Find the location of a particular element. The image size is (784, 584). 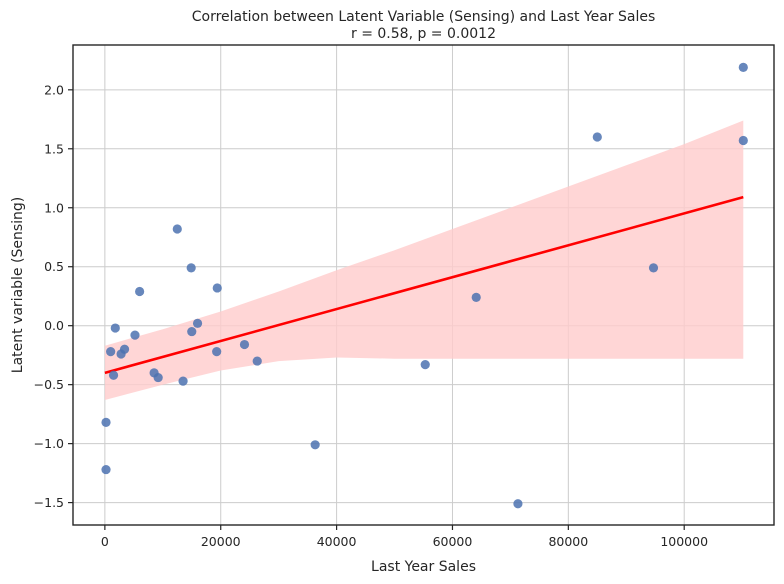

x-tick-label: 0 is located at coordinates (105, 541).